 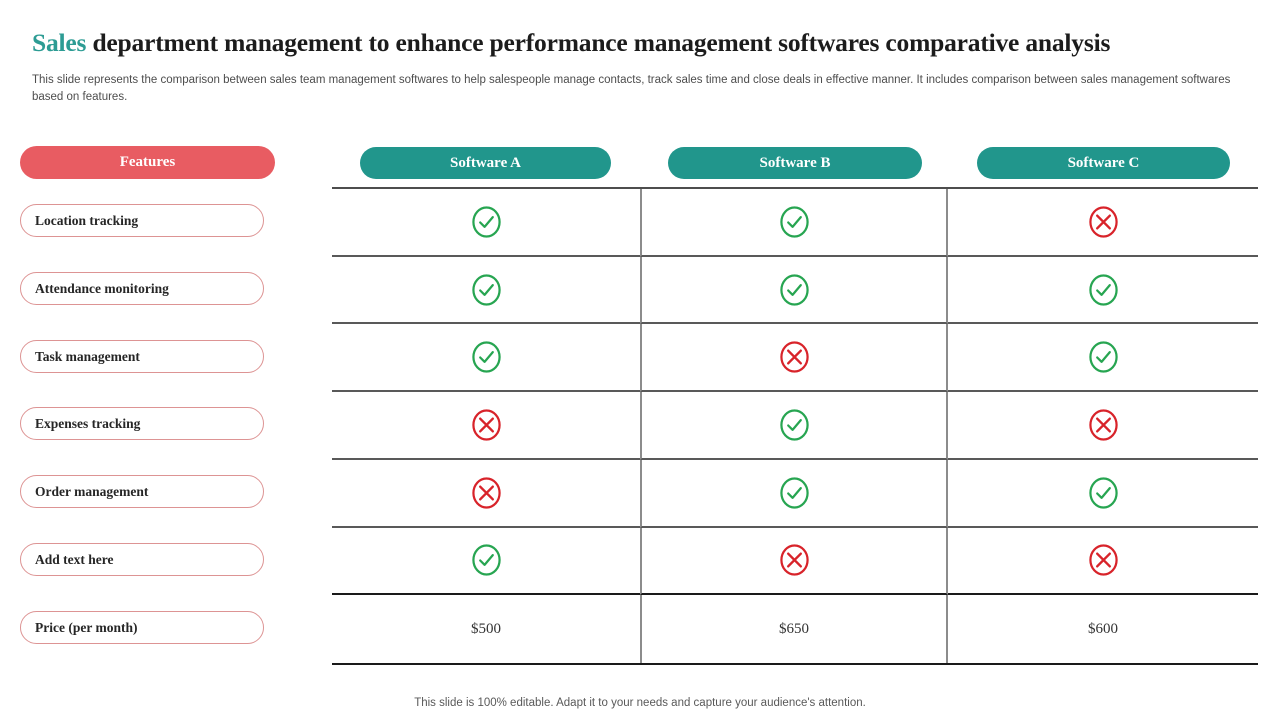 What do you see at coordinates (1103, 628) in the screenshot?
I see `table-cell-price: $600` at bounding box center [1103, 628].